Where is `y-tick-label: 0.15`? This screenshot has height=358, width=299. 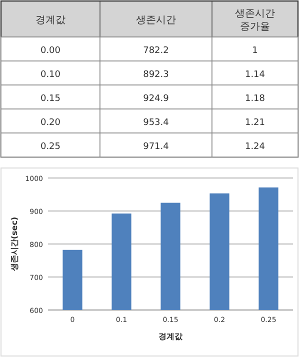
y-tick-label: 0.15 is located at coordinates (50, 99).